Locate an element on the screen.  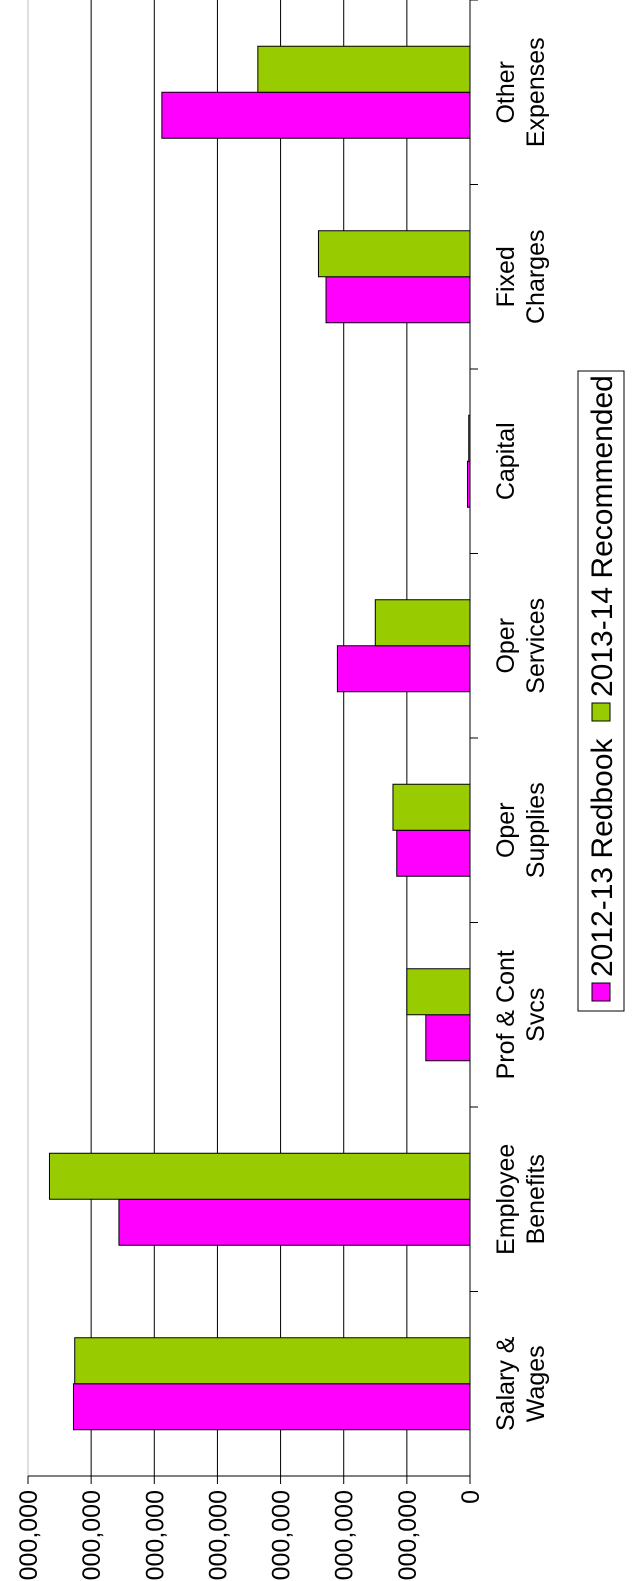
legend-box is located at coordinates (601, 691).